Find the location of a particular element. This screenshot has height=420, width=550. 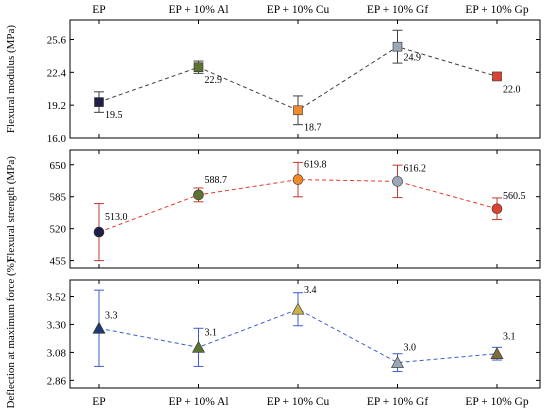

top-category-label: EP is located at coordinates (98, 10).